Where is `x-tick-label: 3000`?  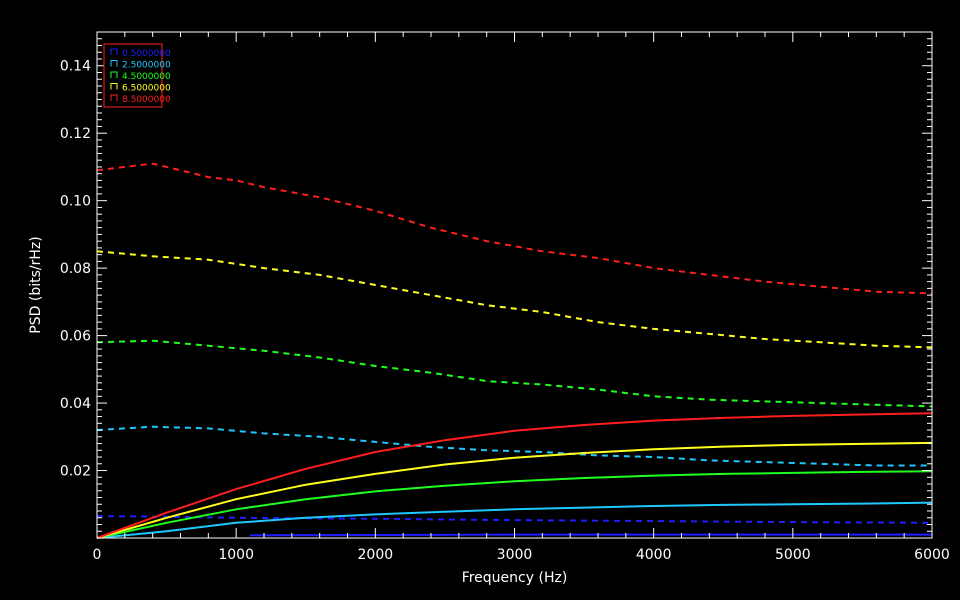
x-tick-label: 3000 is located at coordinates (515, 555).